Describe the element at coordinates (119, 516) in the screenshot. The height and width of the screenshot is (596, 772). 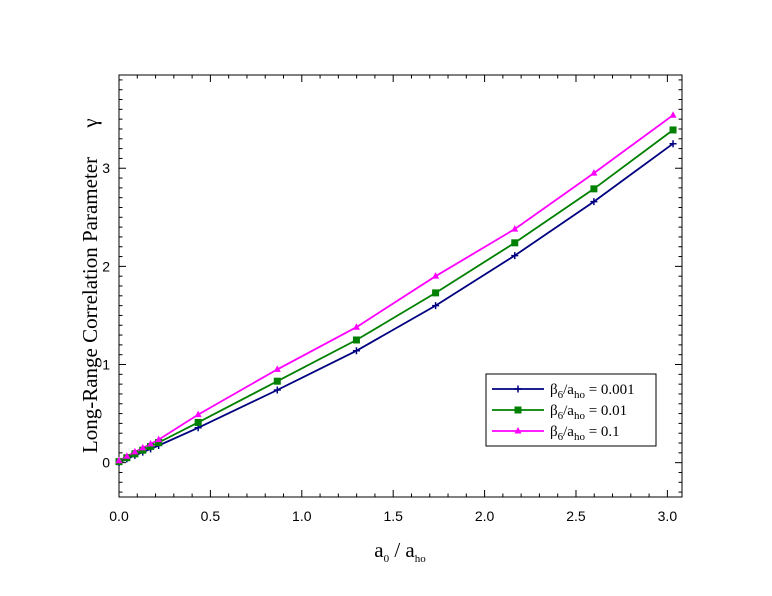
I see `x-tick-label: 0.0` at that location.